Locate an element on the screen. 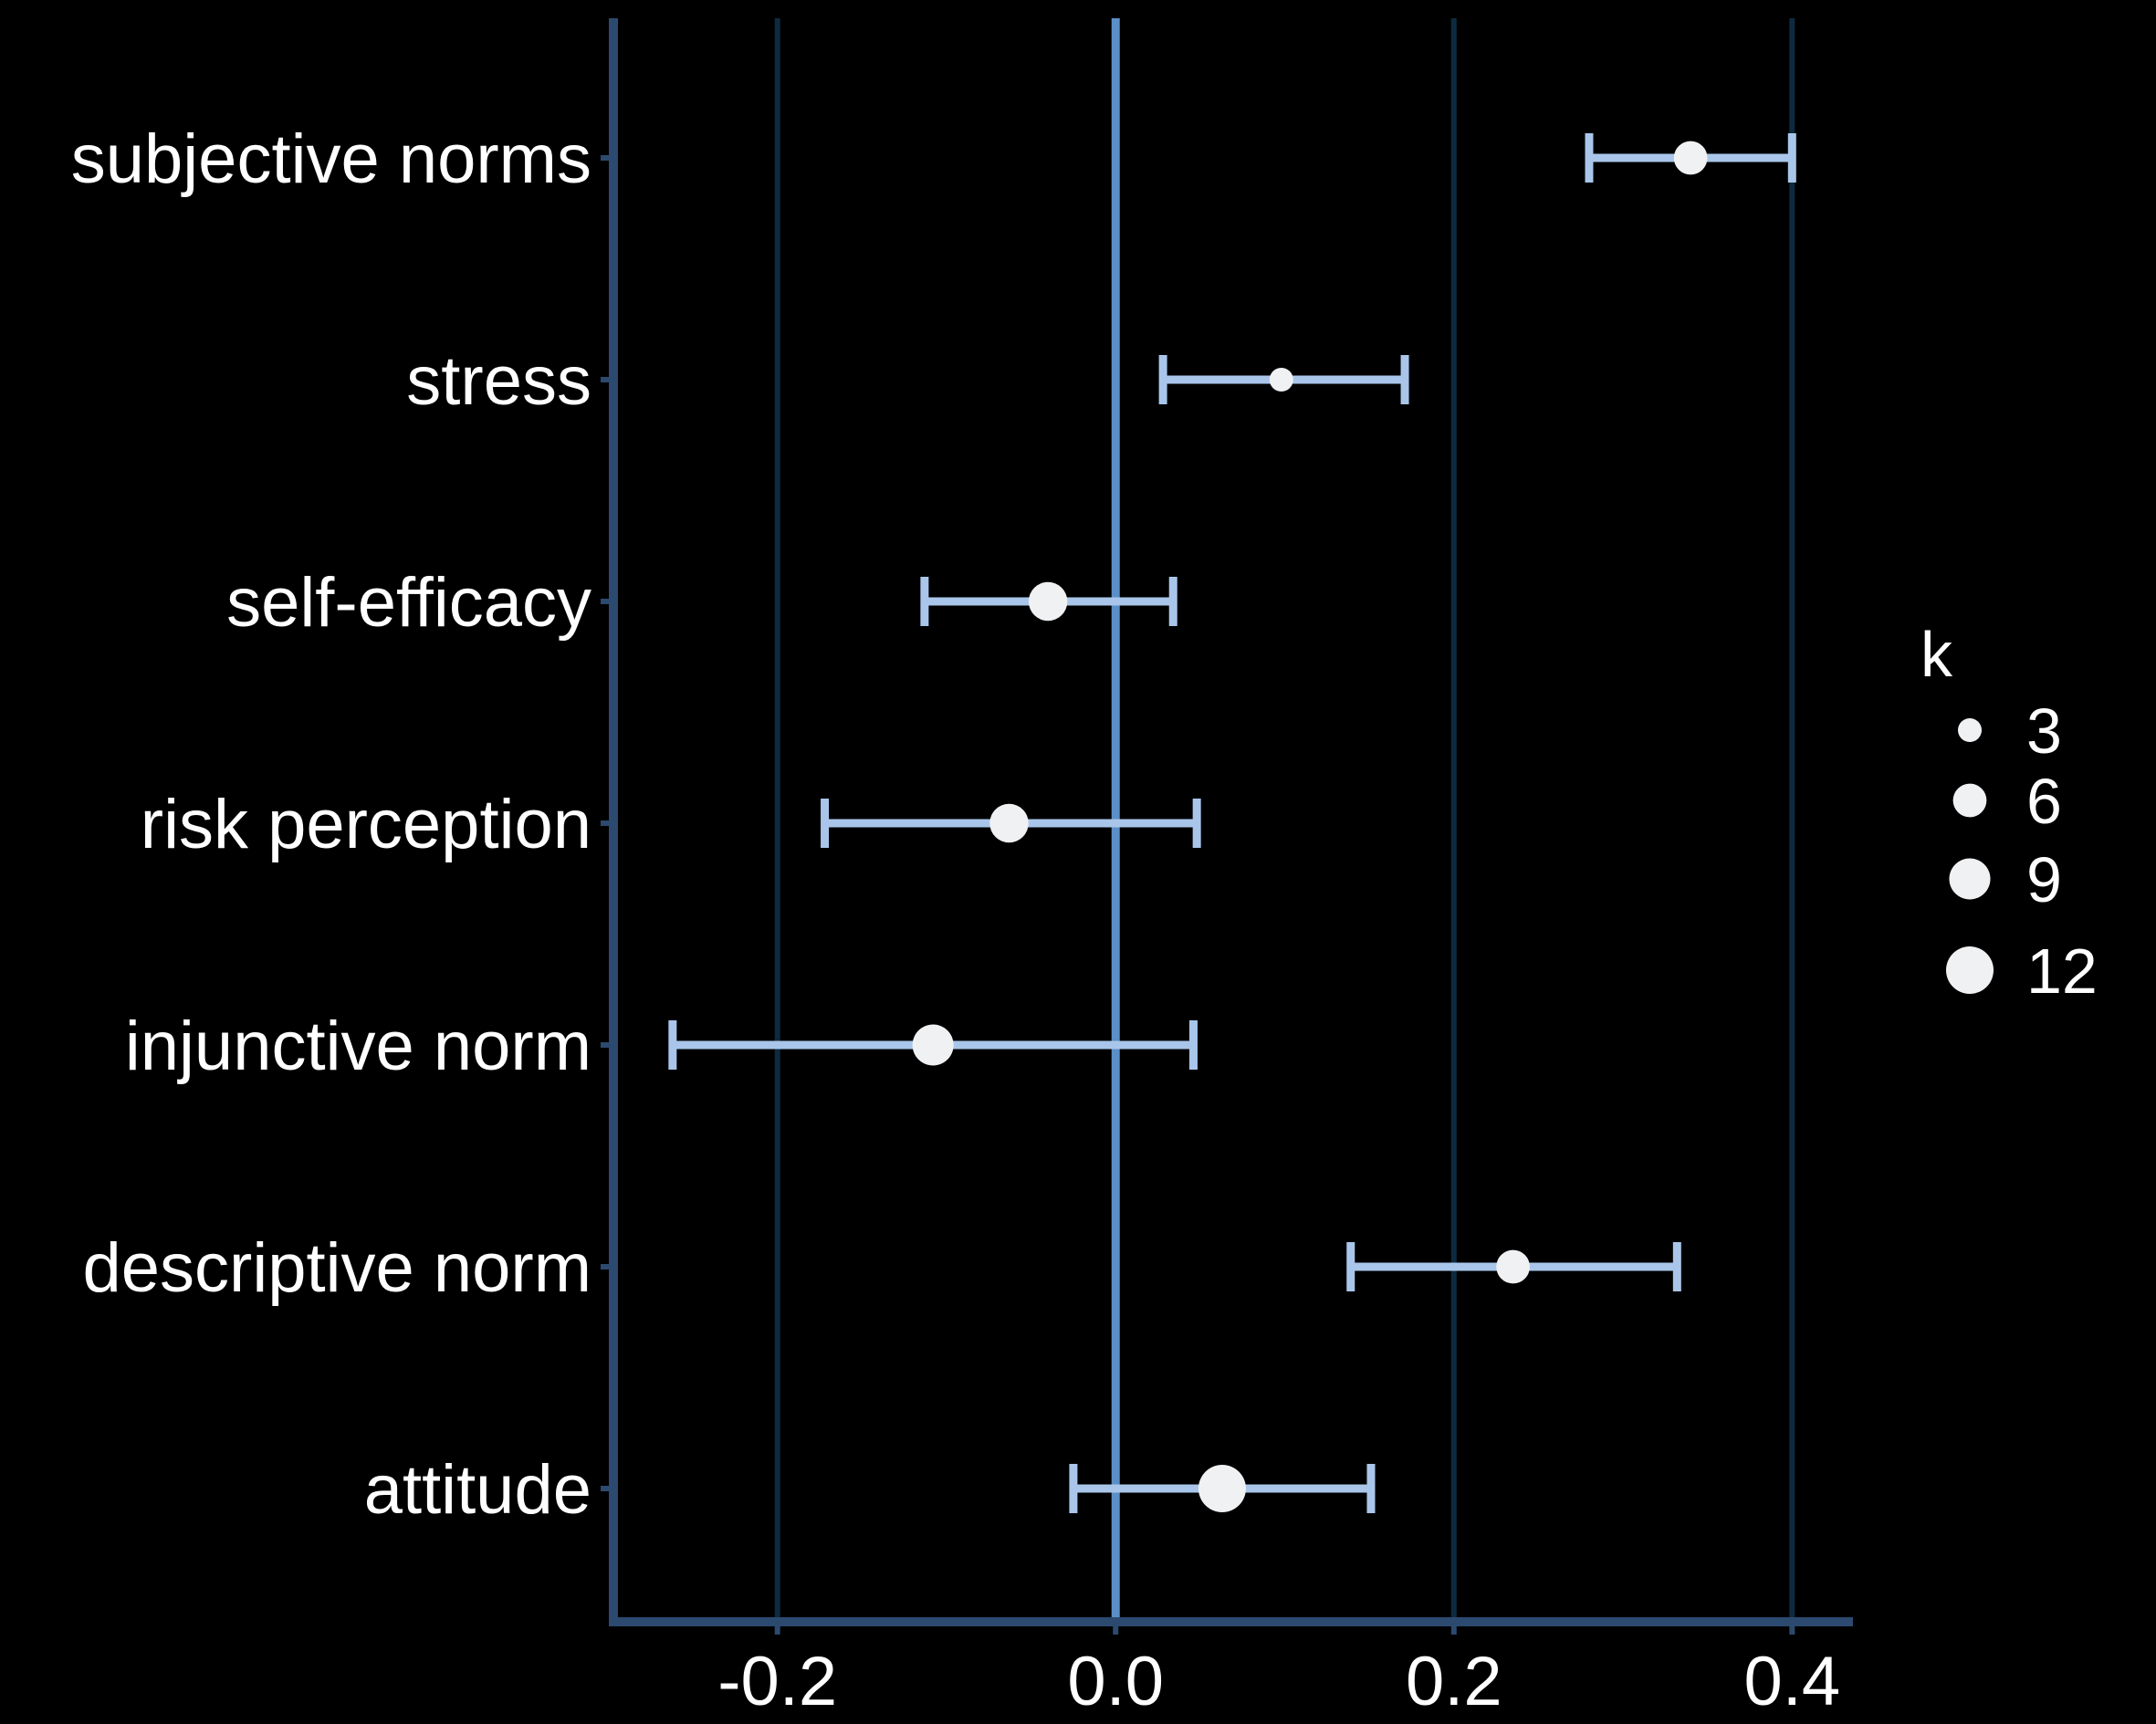 The height and width of the screenshot is (1724, 2156). category-label: injunctive norm is located at coordinates (358, 1046).